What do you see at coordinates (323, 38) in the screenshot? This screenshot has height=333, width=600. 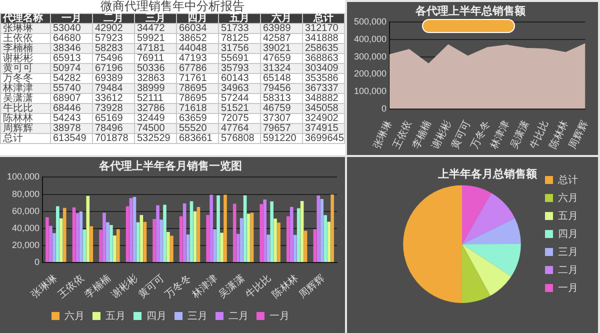 I see `data-label: 341888` at bounding box center [323, 38].